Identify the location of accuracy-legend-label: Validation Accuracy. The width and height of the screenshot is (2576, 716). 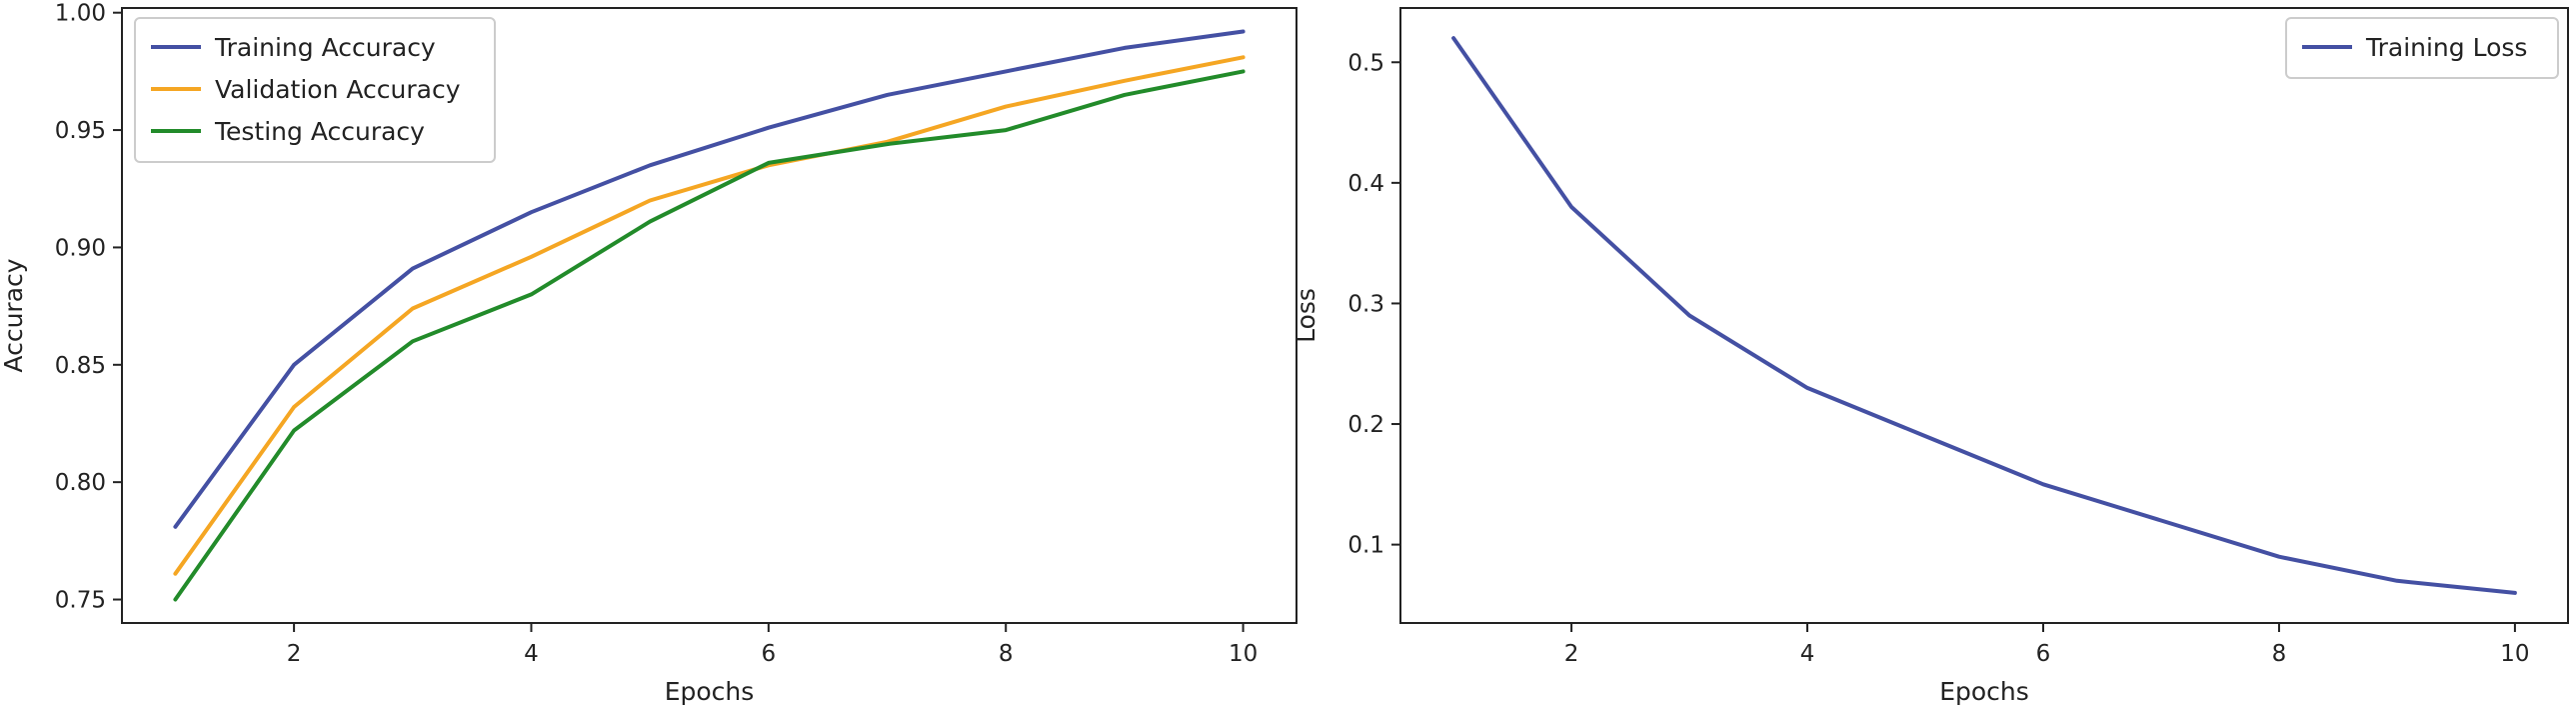
(338, 89).